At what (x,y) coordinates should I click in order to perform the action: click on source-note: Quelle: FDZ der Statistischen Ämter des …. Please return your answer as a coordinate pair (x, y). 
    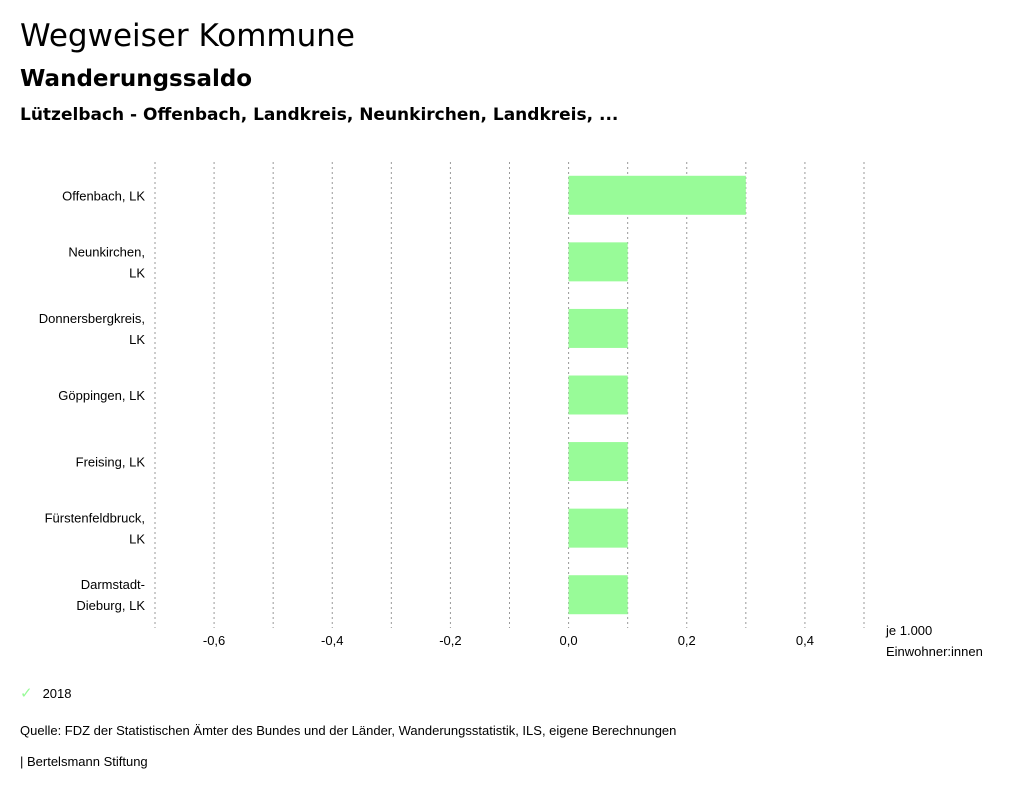
    Looking at the image, I should click on (348, 730).